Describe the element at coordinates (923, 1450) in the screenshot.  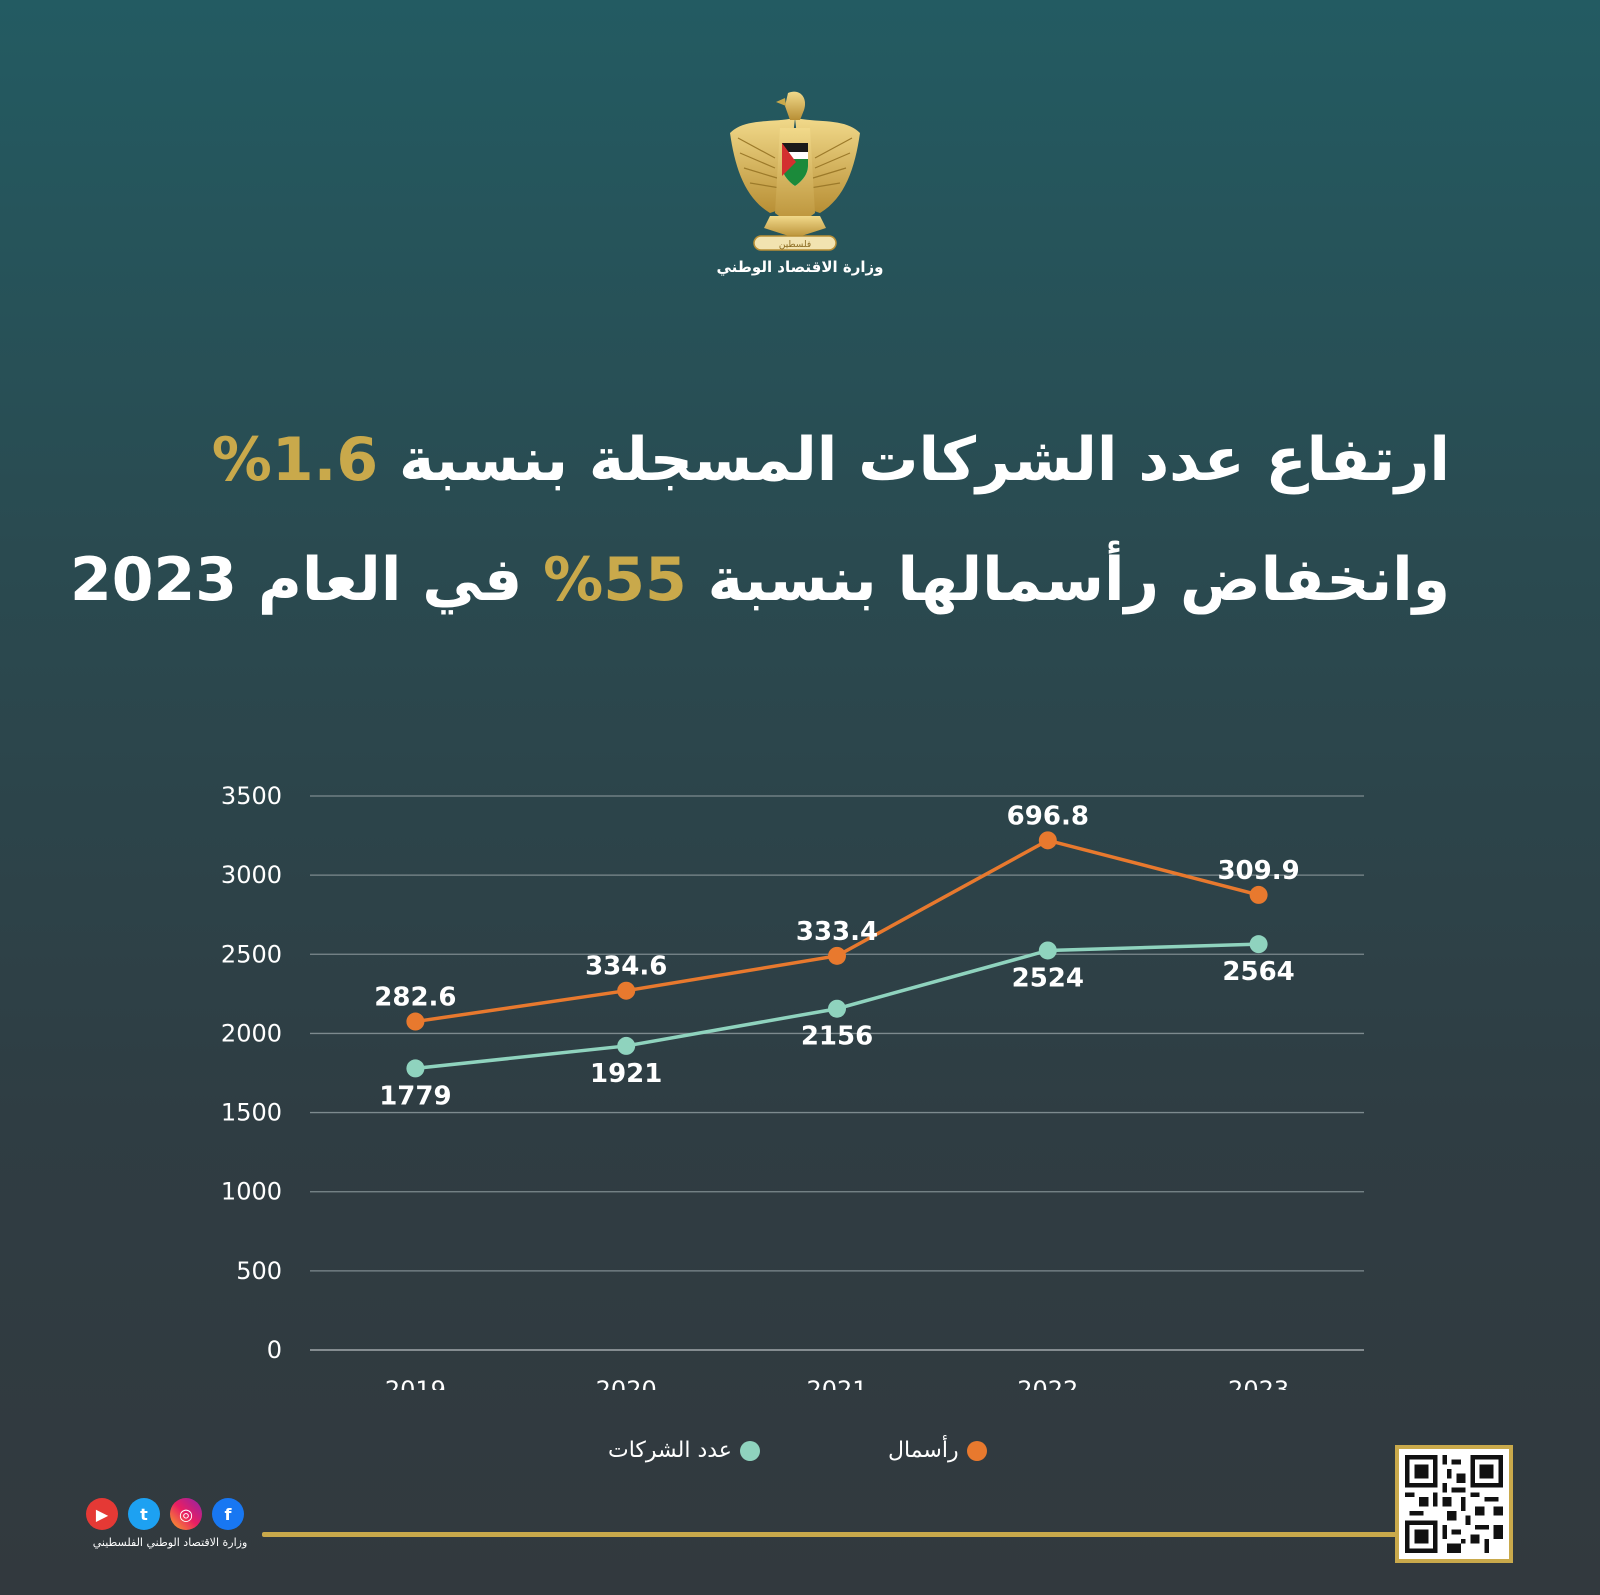
I see `legend-capital-label: رأسمال` at that location.